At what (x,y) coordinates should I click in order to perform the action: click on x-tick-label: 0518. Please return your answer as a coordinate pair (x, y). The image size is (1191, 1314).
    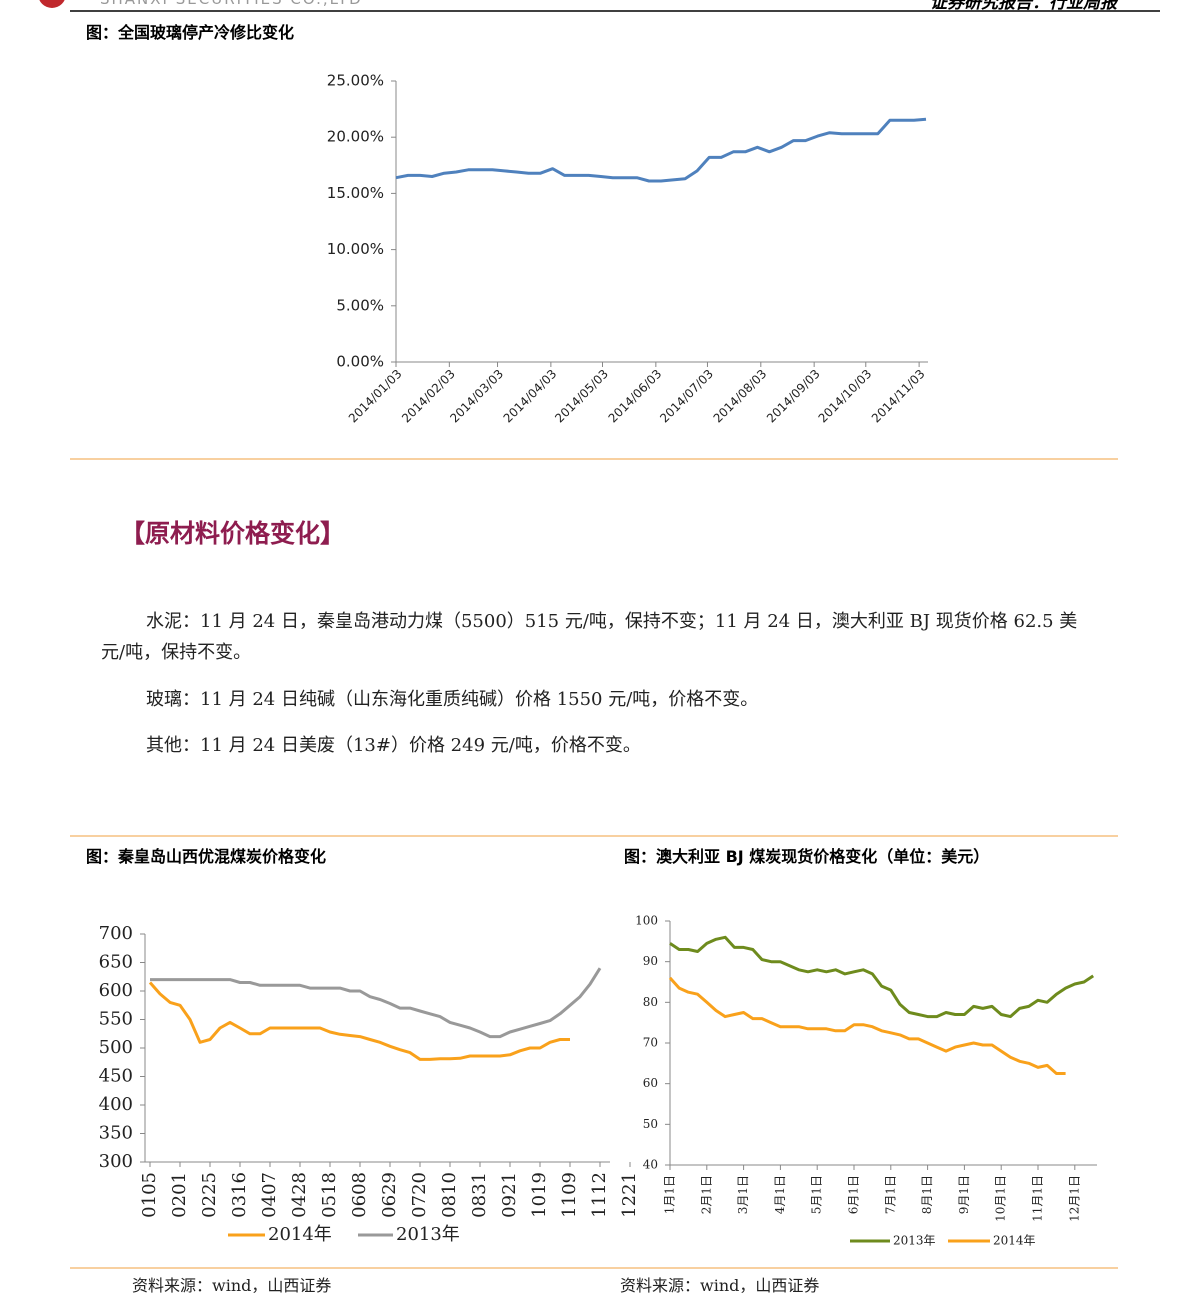
    Looking at the image, I should click on (329, 1195).